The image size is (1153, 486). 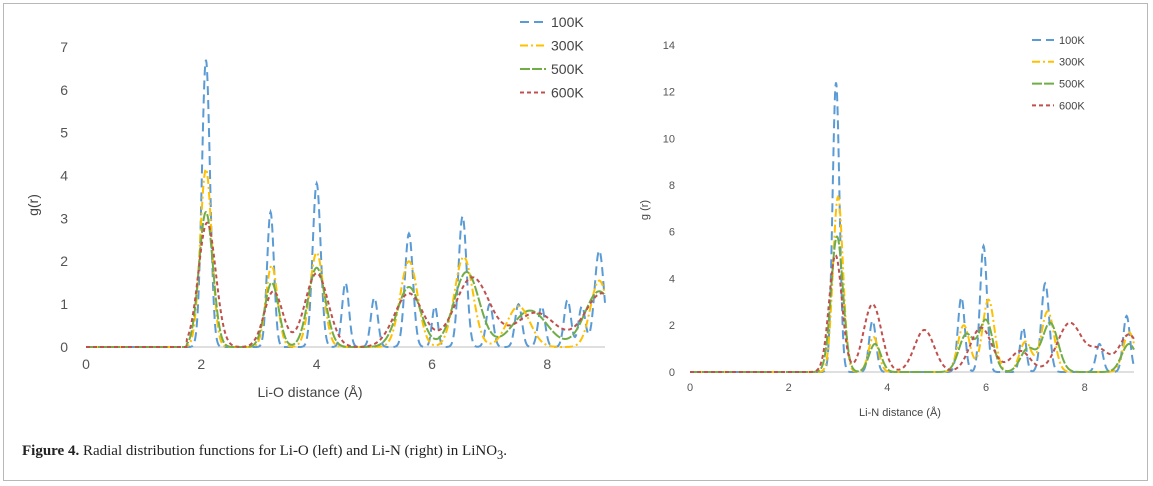 What do you see at coordinates (500, 455) in the screenshot?
I see `caption-subscript: 3` at bounding box center [500, 455].